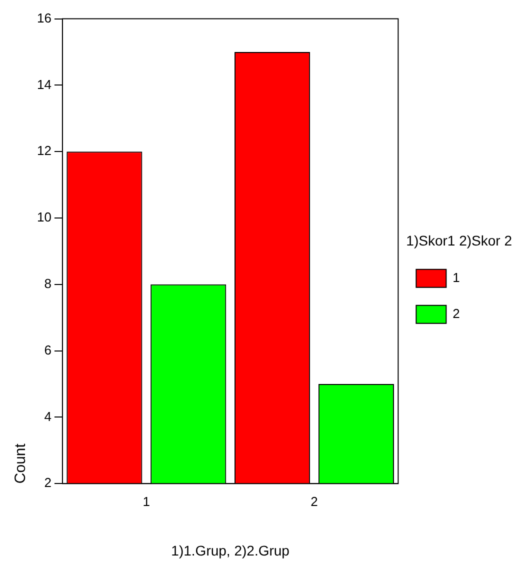  What do you see at coordinates (48, 350) in the screenshot?
I see `y-tick-label: 6` at bounding box center [48, 350].